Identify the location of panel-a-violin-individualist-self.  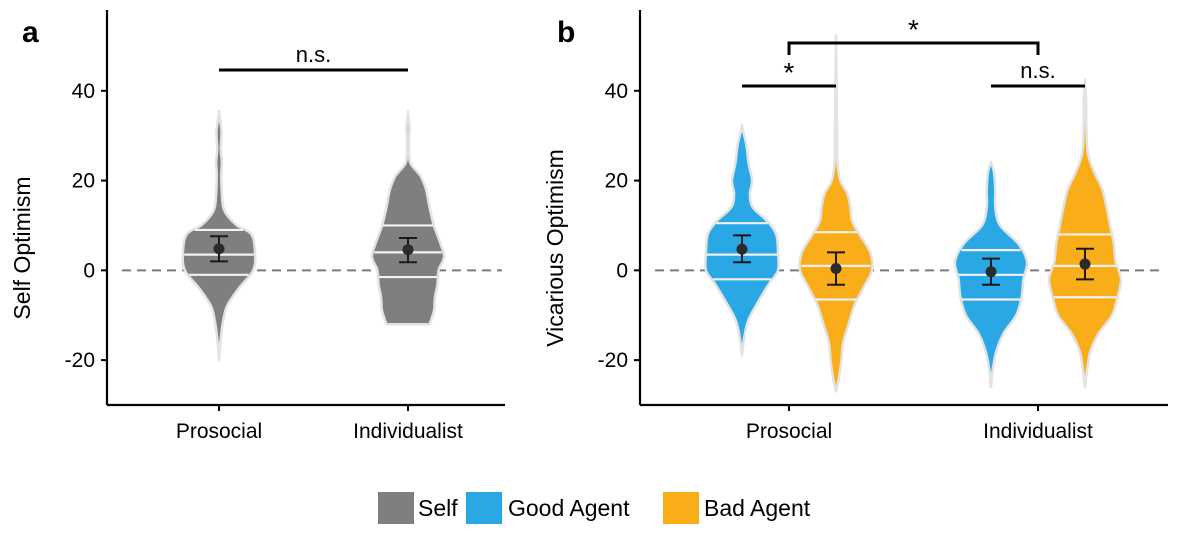
(408, 218).